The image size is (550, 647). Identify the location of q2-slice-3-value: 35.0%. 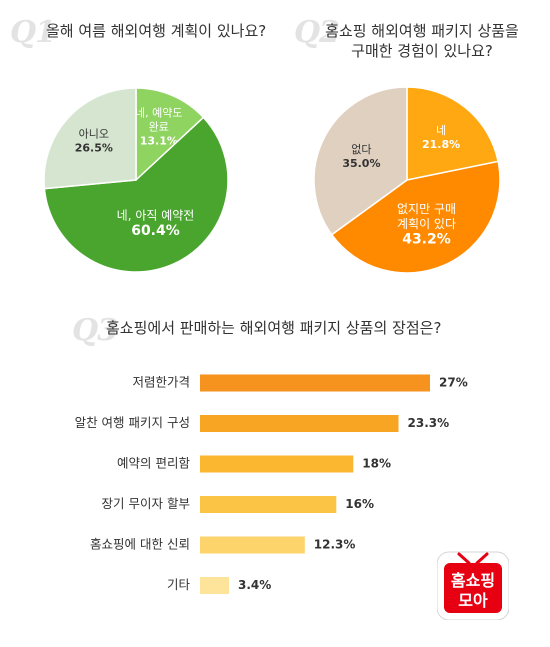
(361, 163).